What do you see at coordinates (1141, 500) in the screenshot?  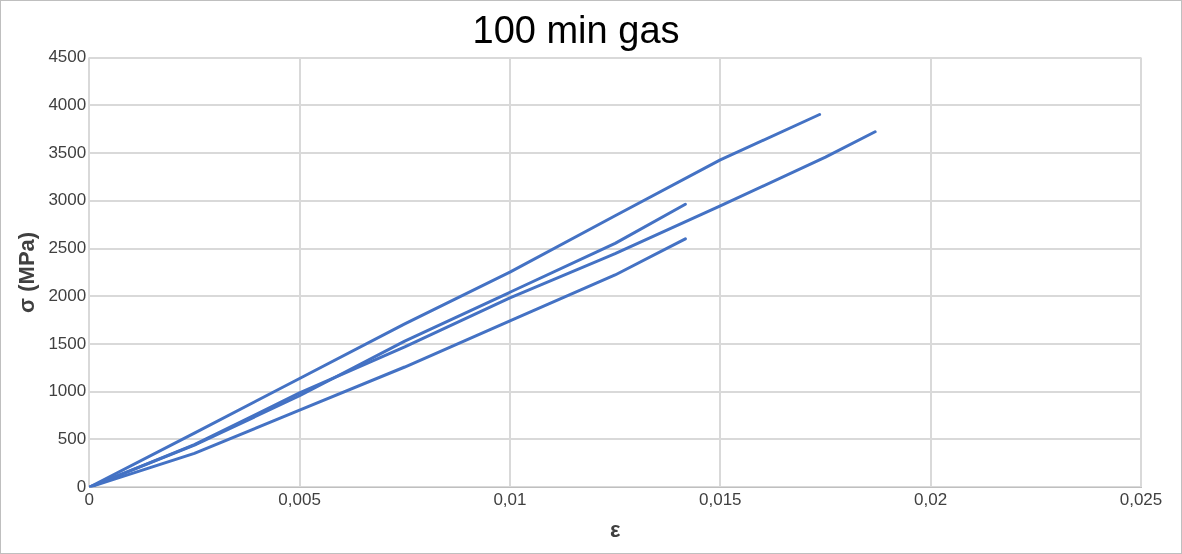 I see `x-tick-label: 0,025` at bounding box center [1141, 500].